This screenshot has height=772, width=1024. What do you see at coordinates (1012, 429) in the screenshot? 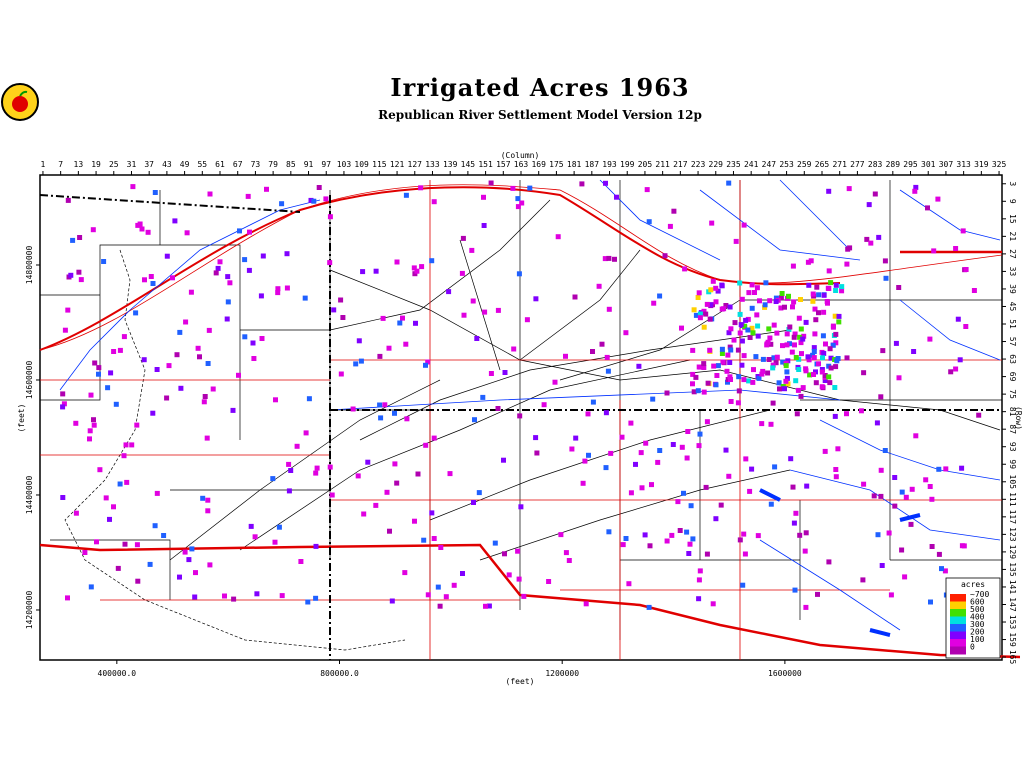
I see `row-tick-label: 87` at bounding box center [1012, 429].